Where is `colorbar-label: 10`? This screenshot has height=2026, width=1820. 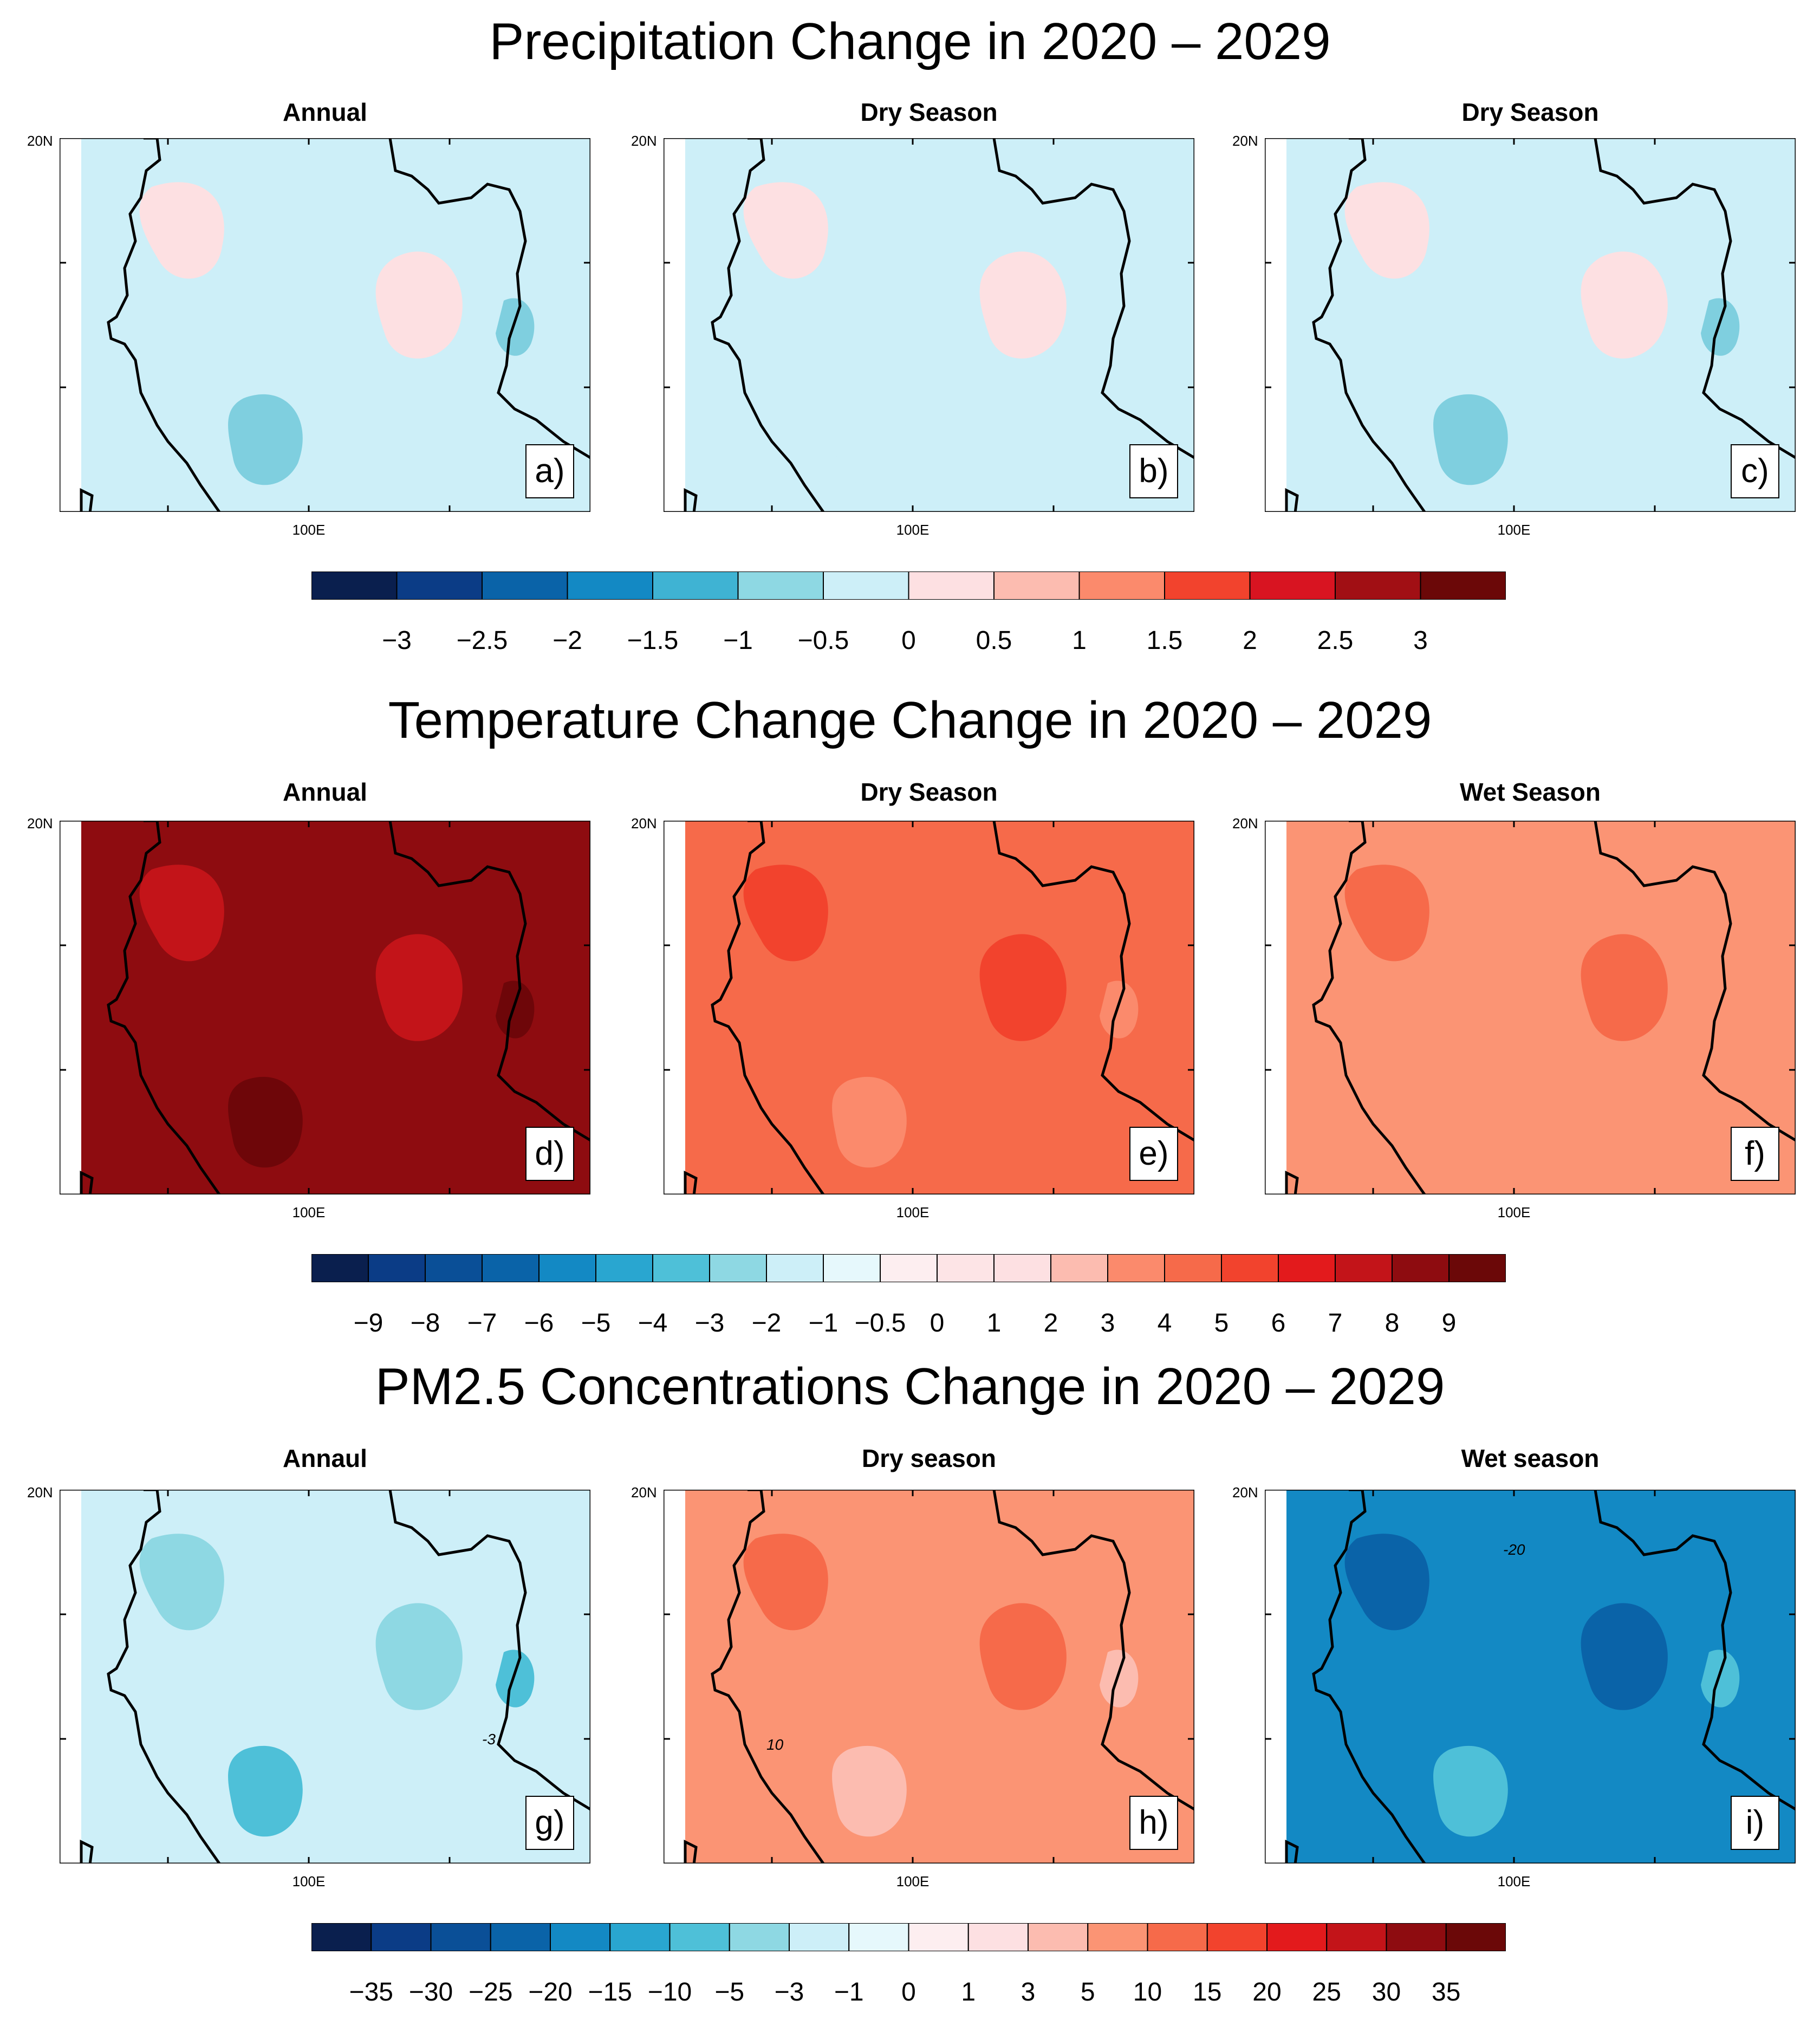 colorbar-label: 10 is located at coordinates (1147, 1992).